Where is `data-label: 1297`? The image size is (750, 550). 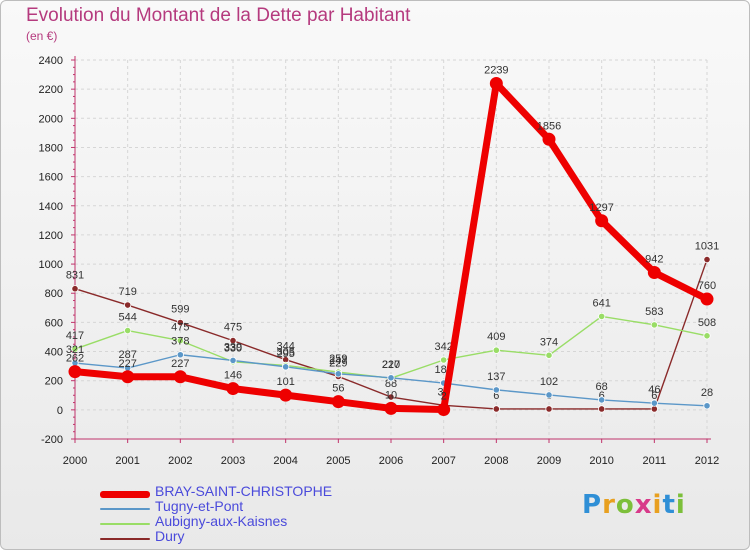
data-label: 1297 is located at coordinates (601, 208).